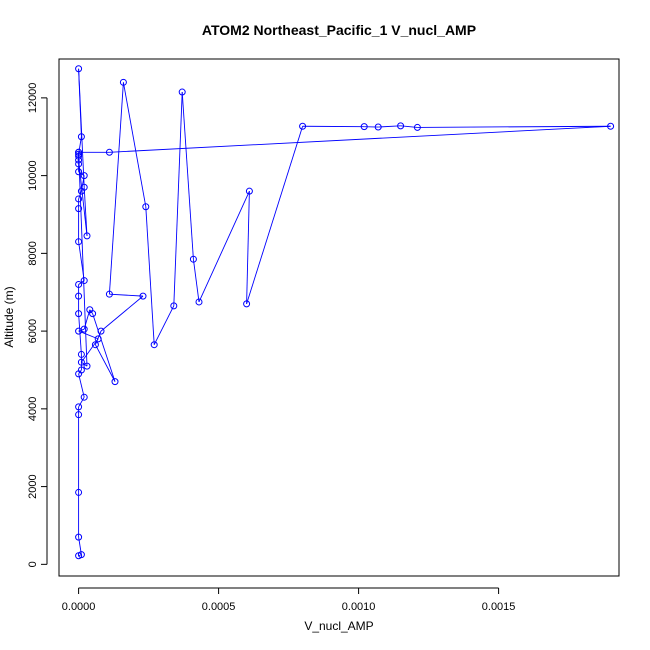  What do you see at coordinates (79, 607) in the screenshot?
I see `x-tick-label: 0.0000` at bounding box center [79, 607].